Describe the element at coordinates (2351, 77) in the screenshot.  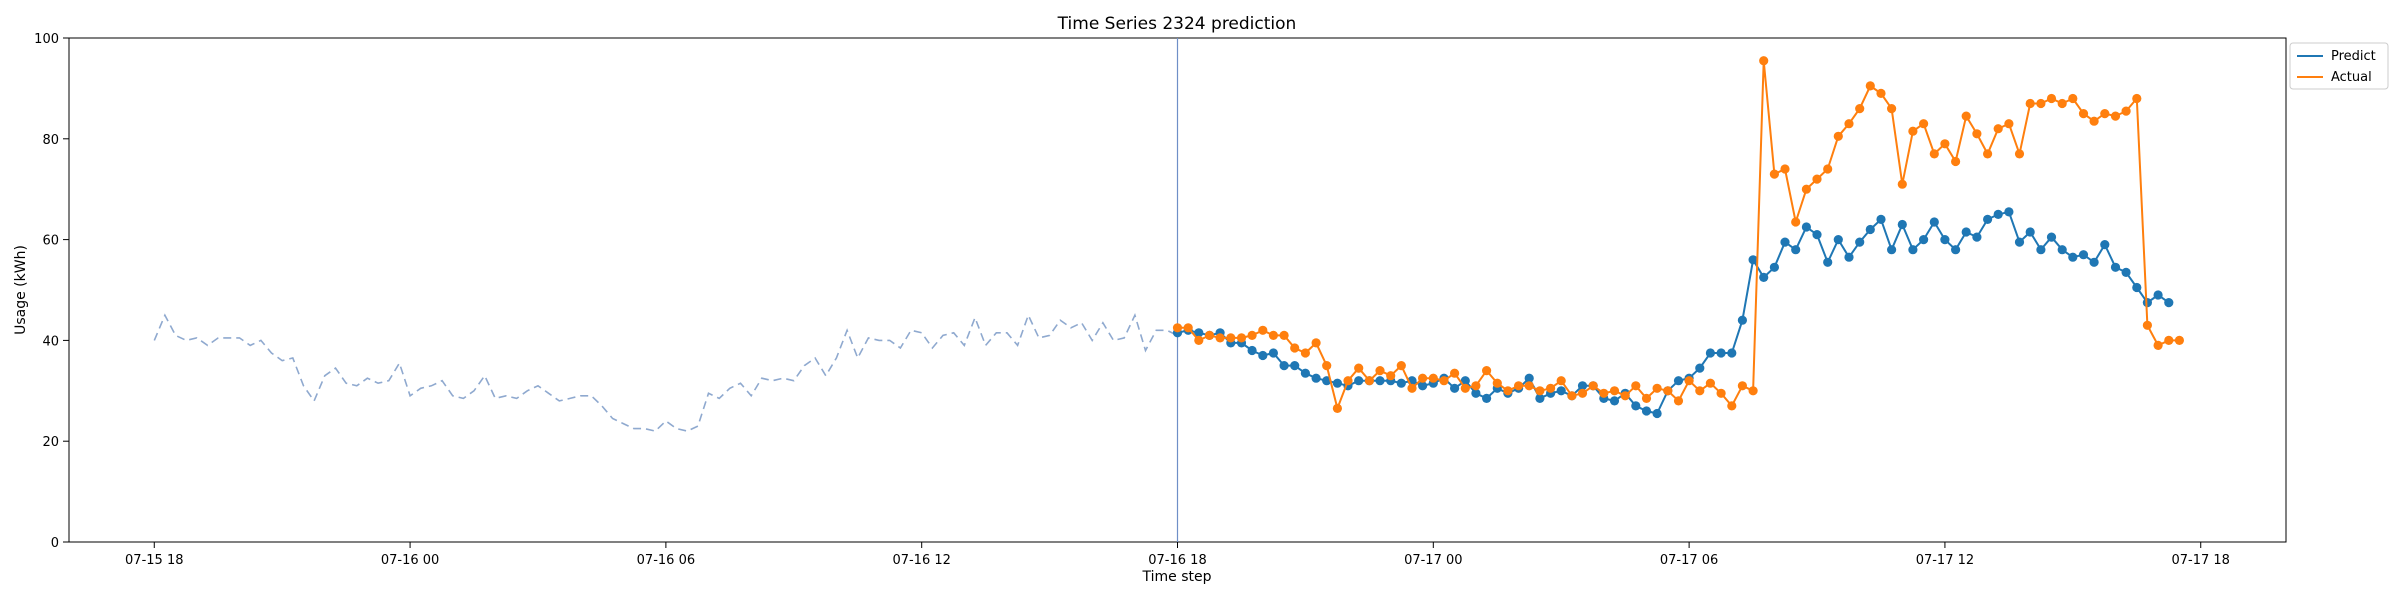
I see `legend-label-actual: Actual` at that location.